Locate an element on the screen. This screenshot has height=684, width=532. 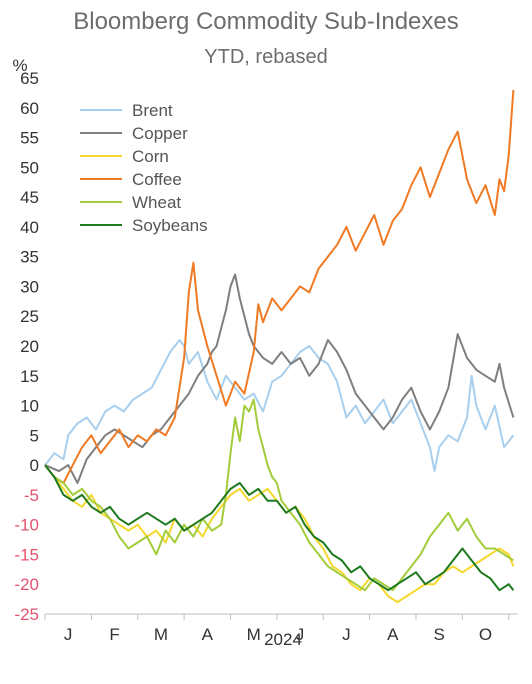
x-axis-year-label: 2024 is located at coordinates (283, 639).